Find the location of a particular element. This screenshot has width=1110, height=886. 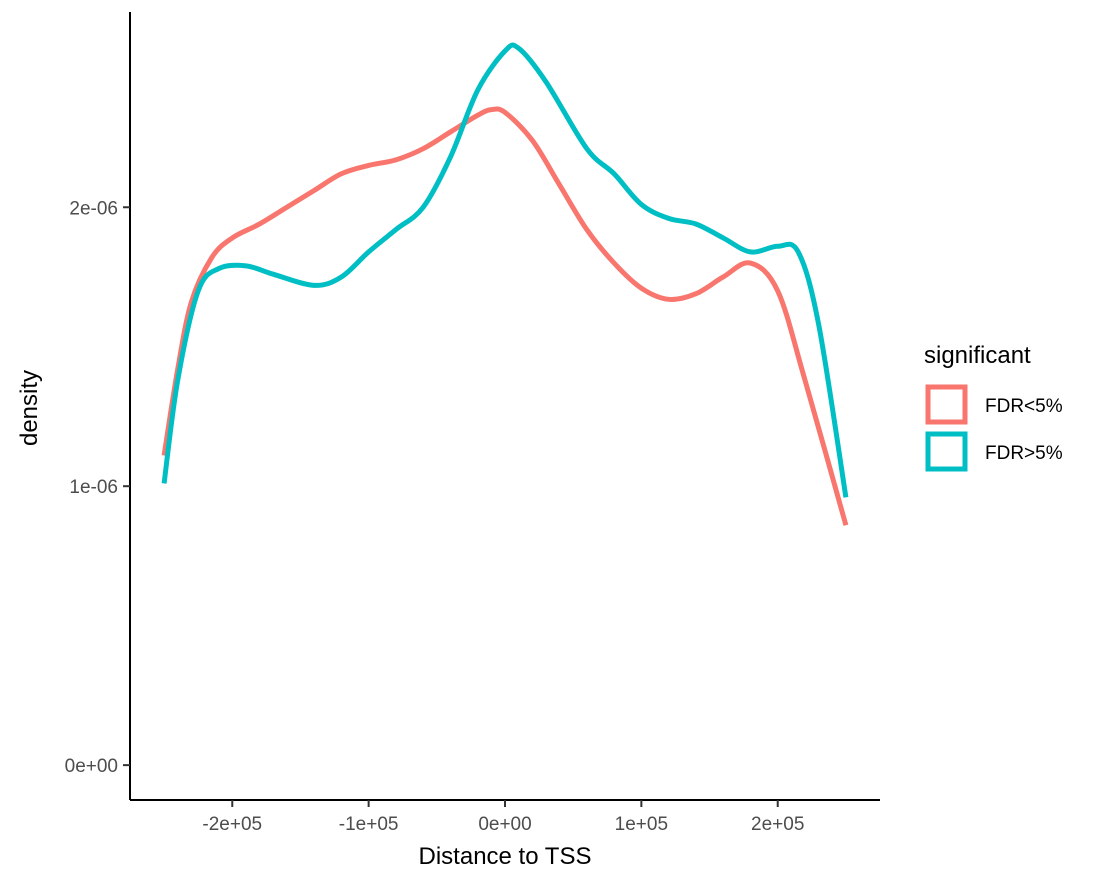

legend-title: significant is located at coordinates (977, 355).